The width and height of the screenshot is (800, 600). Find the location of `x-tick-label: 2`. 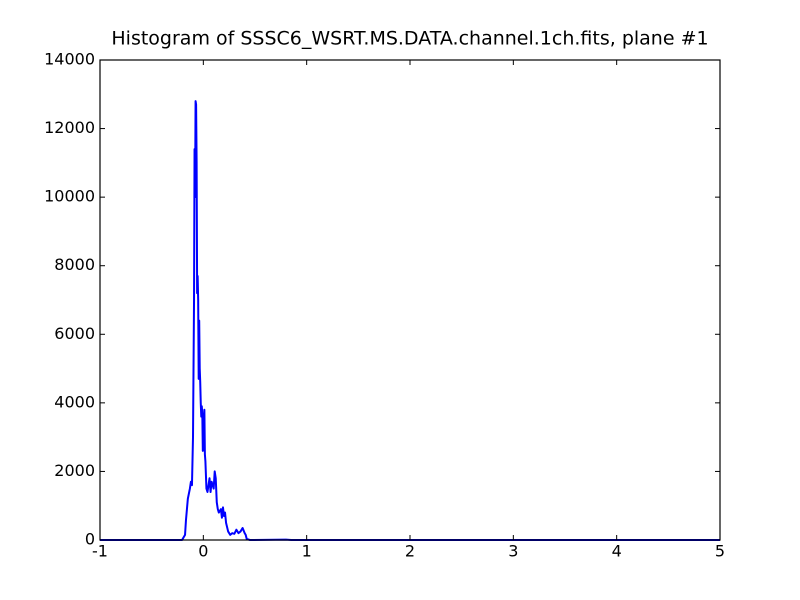

x-tick-label: 2 is located at coordinates (410, 551).